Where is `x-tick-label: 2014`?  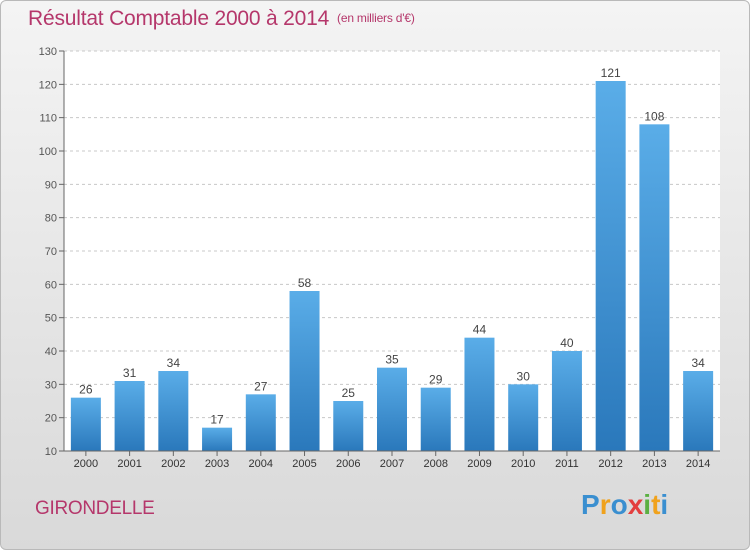
x-tick-label: 2014 is located at coordinates (698, 464).